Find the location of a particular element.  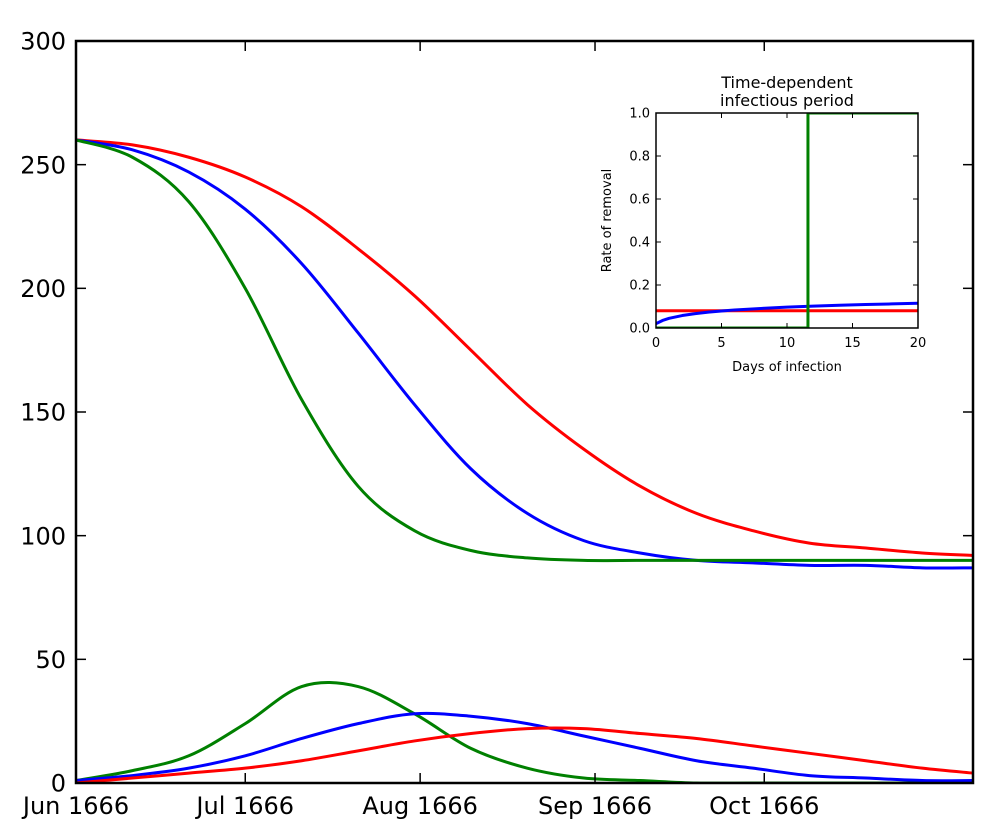

inset-y-tick-label: 0.4 is located at coordinates (639, 243).